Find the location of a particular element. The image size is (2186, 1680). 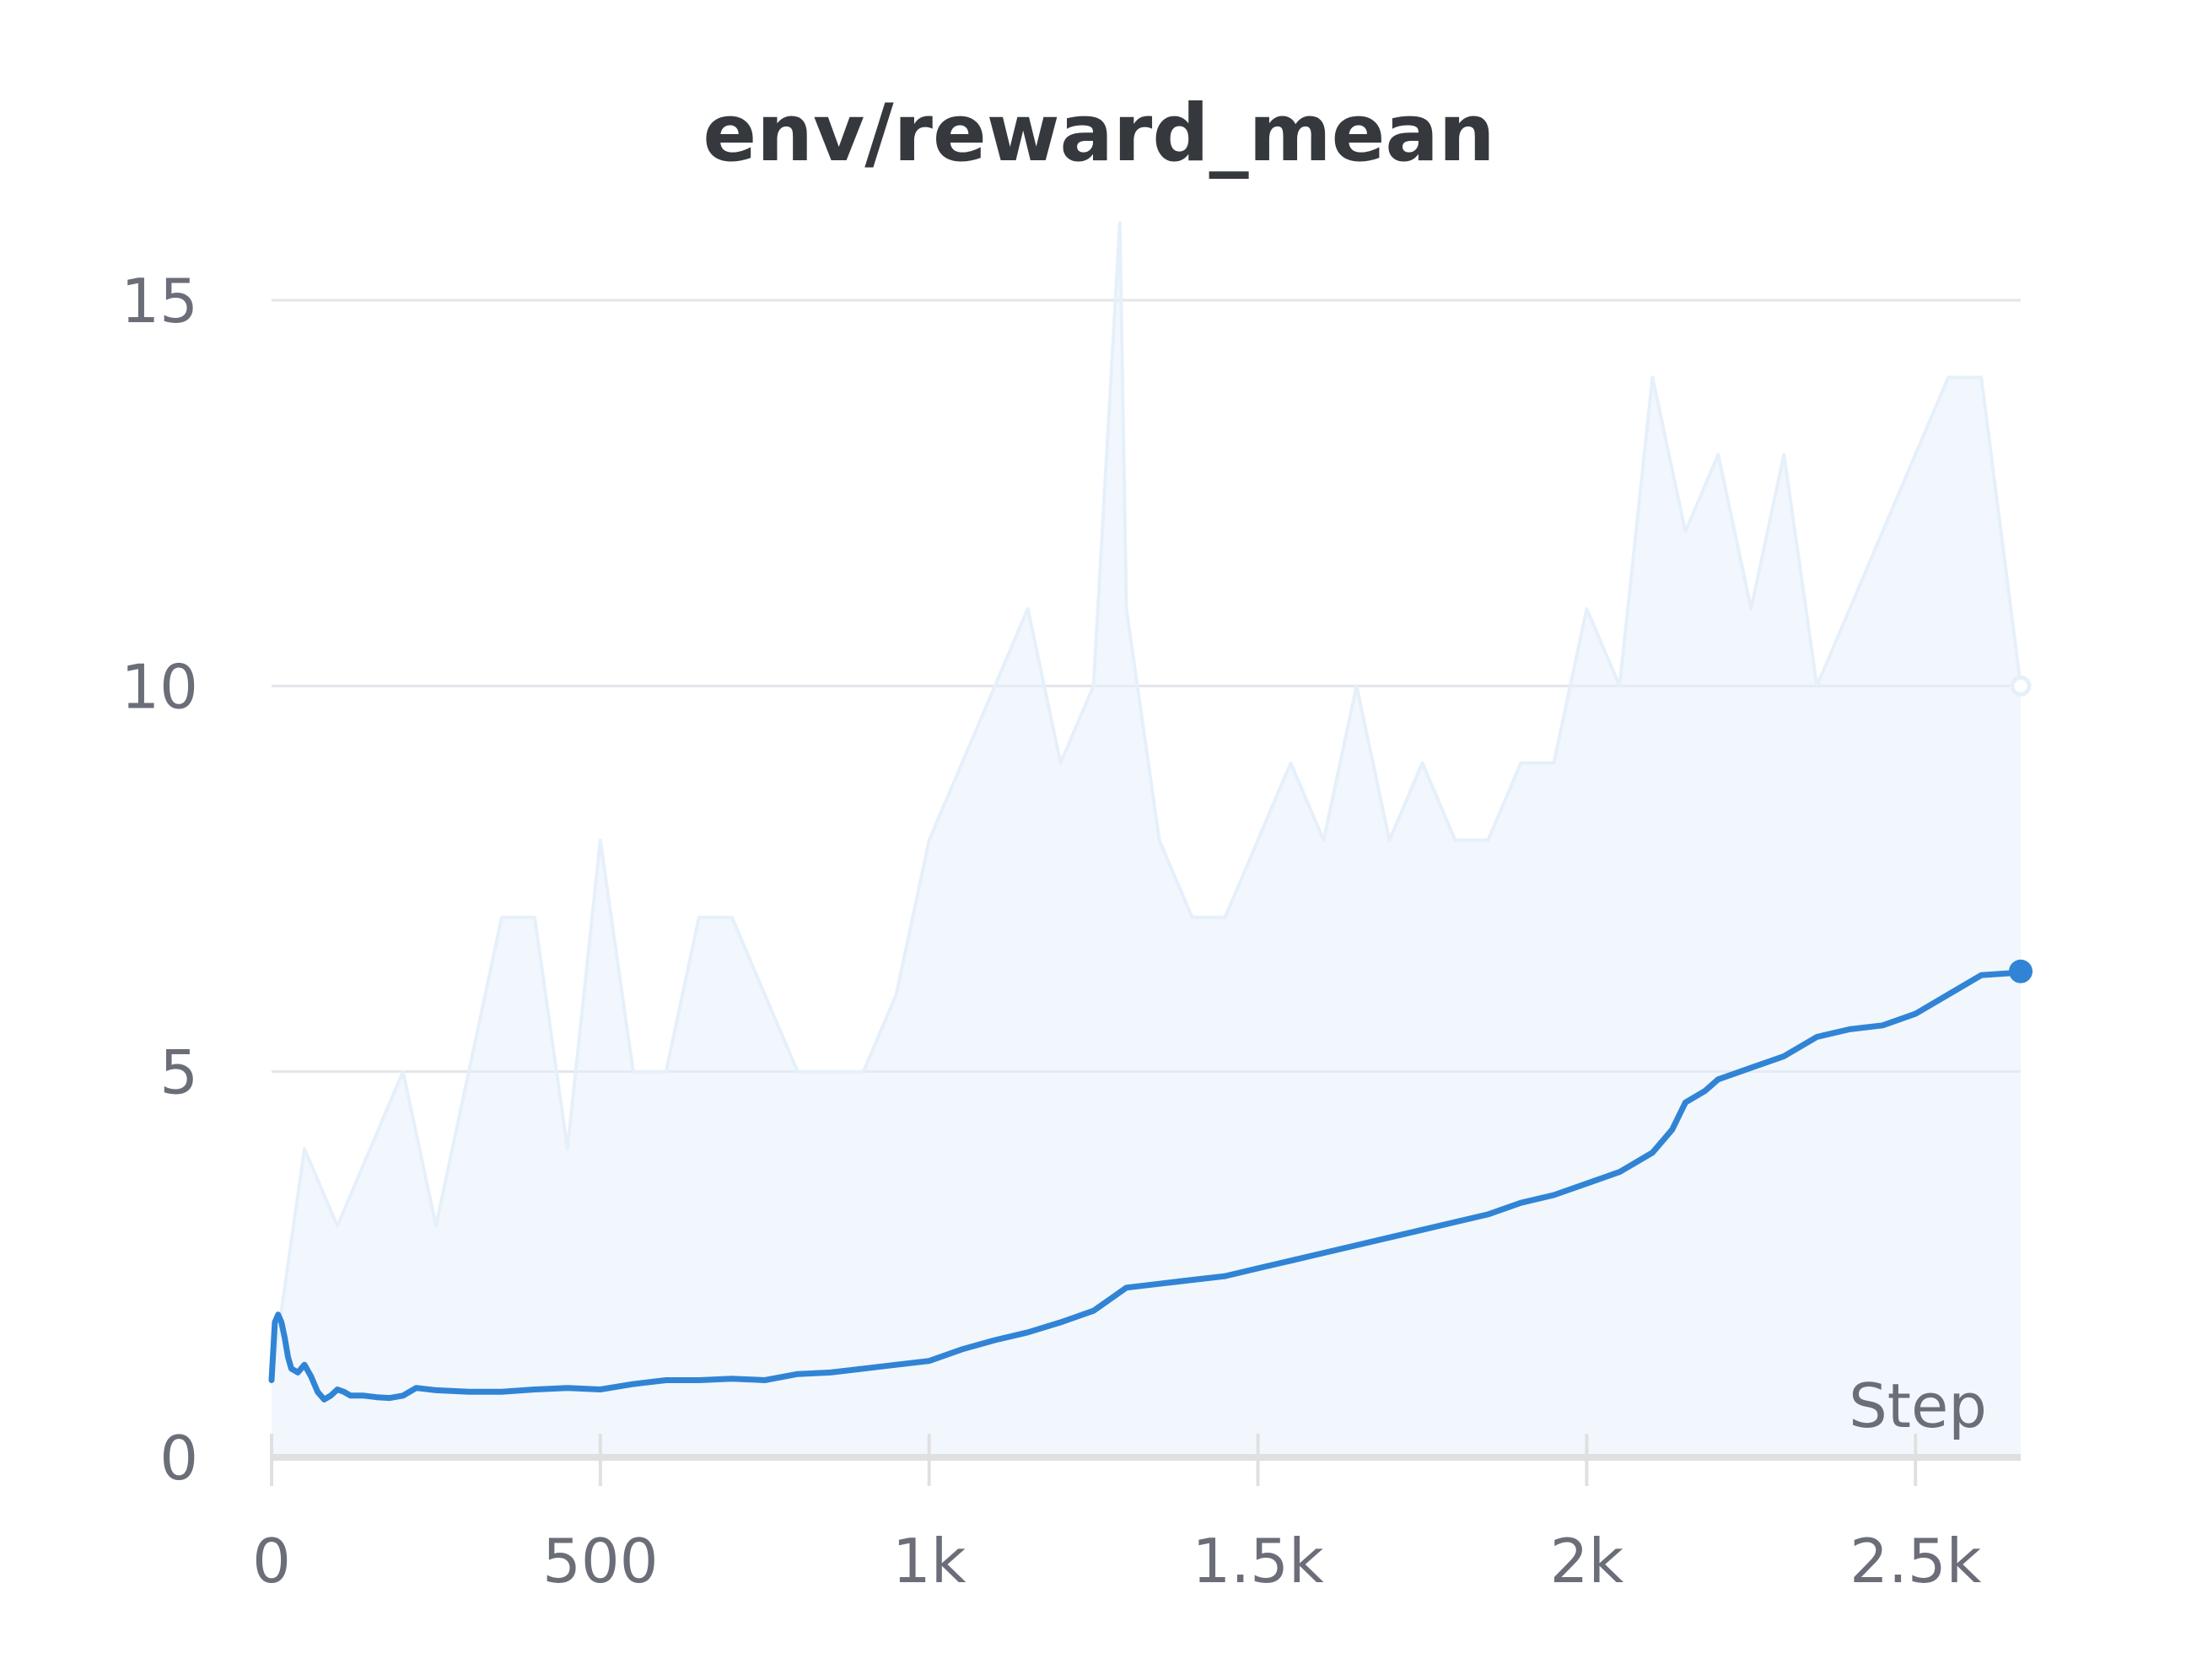

chart-title: env/reward_mean is located at coordinates (1098, 134).